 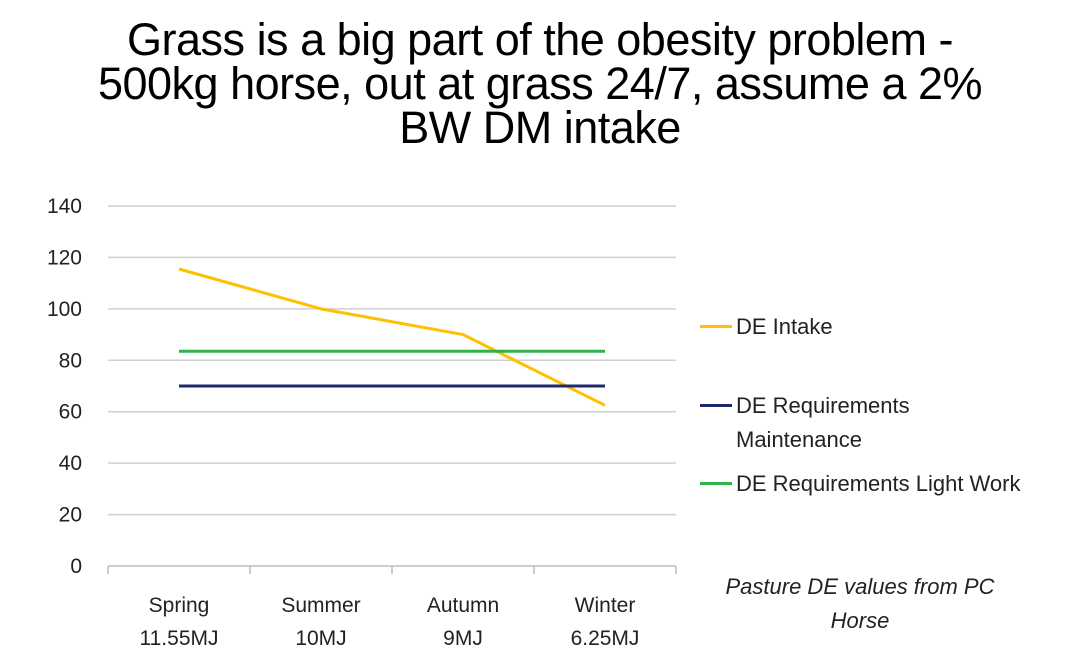 What do you see at coordinates (320, 638) in the screenshot?
I see `x-tick-label: 10MJ` at bounding box center [320, 638].